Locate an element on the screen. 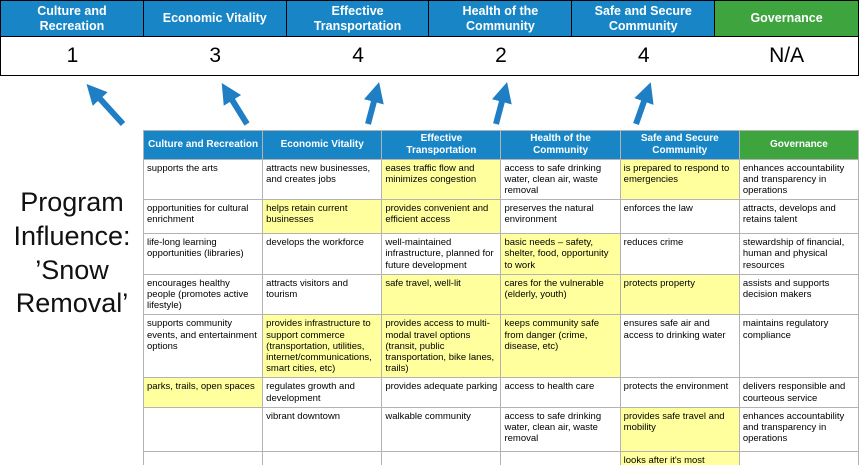 The height and width of the screenshot is (465, 859). matrix-cell-r8-c2 is located at coordinates (323, 458).